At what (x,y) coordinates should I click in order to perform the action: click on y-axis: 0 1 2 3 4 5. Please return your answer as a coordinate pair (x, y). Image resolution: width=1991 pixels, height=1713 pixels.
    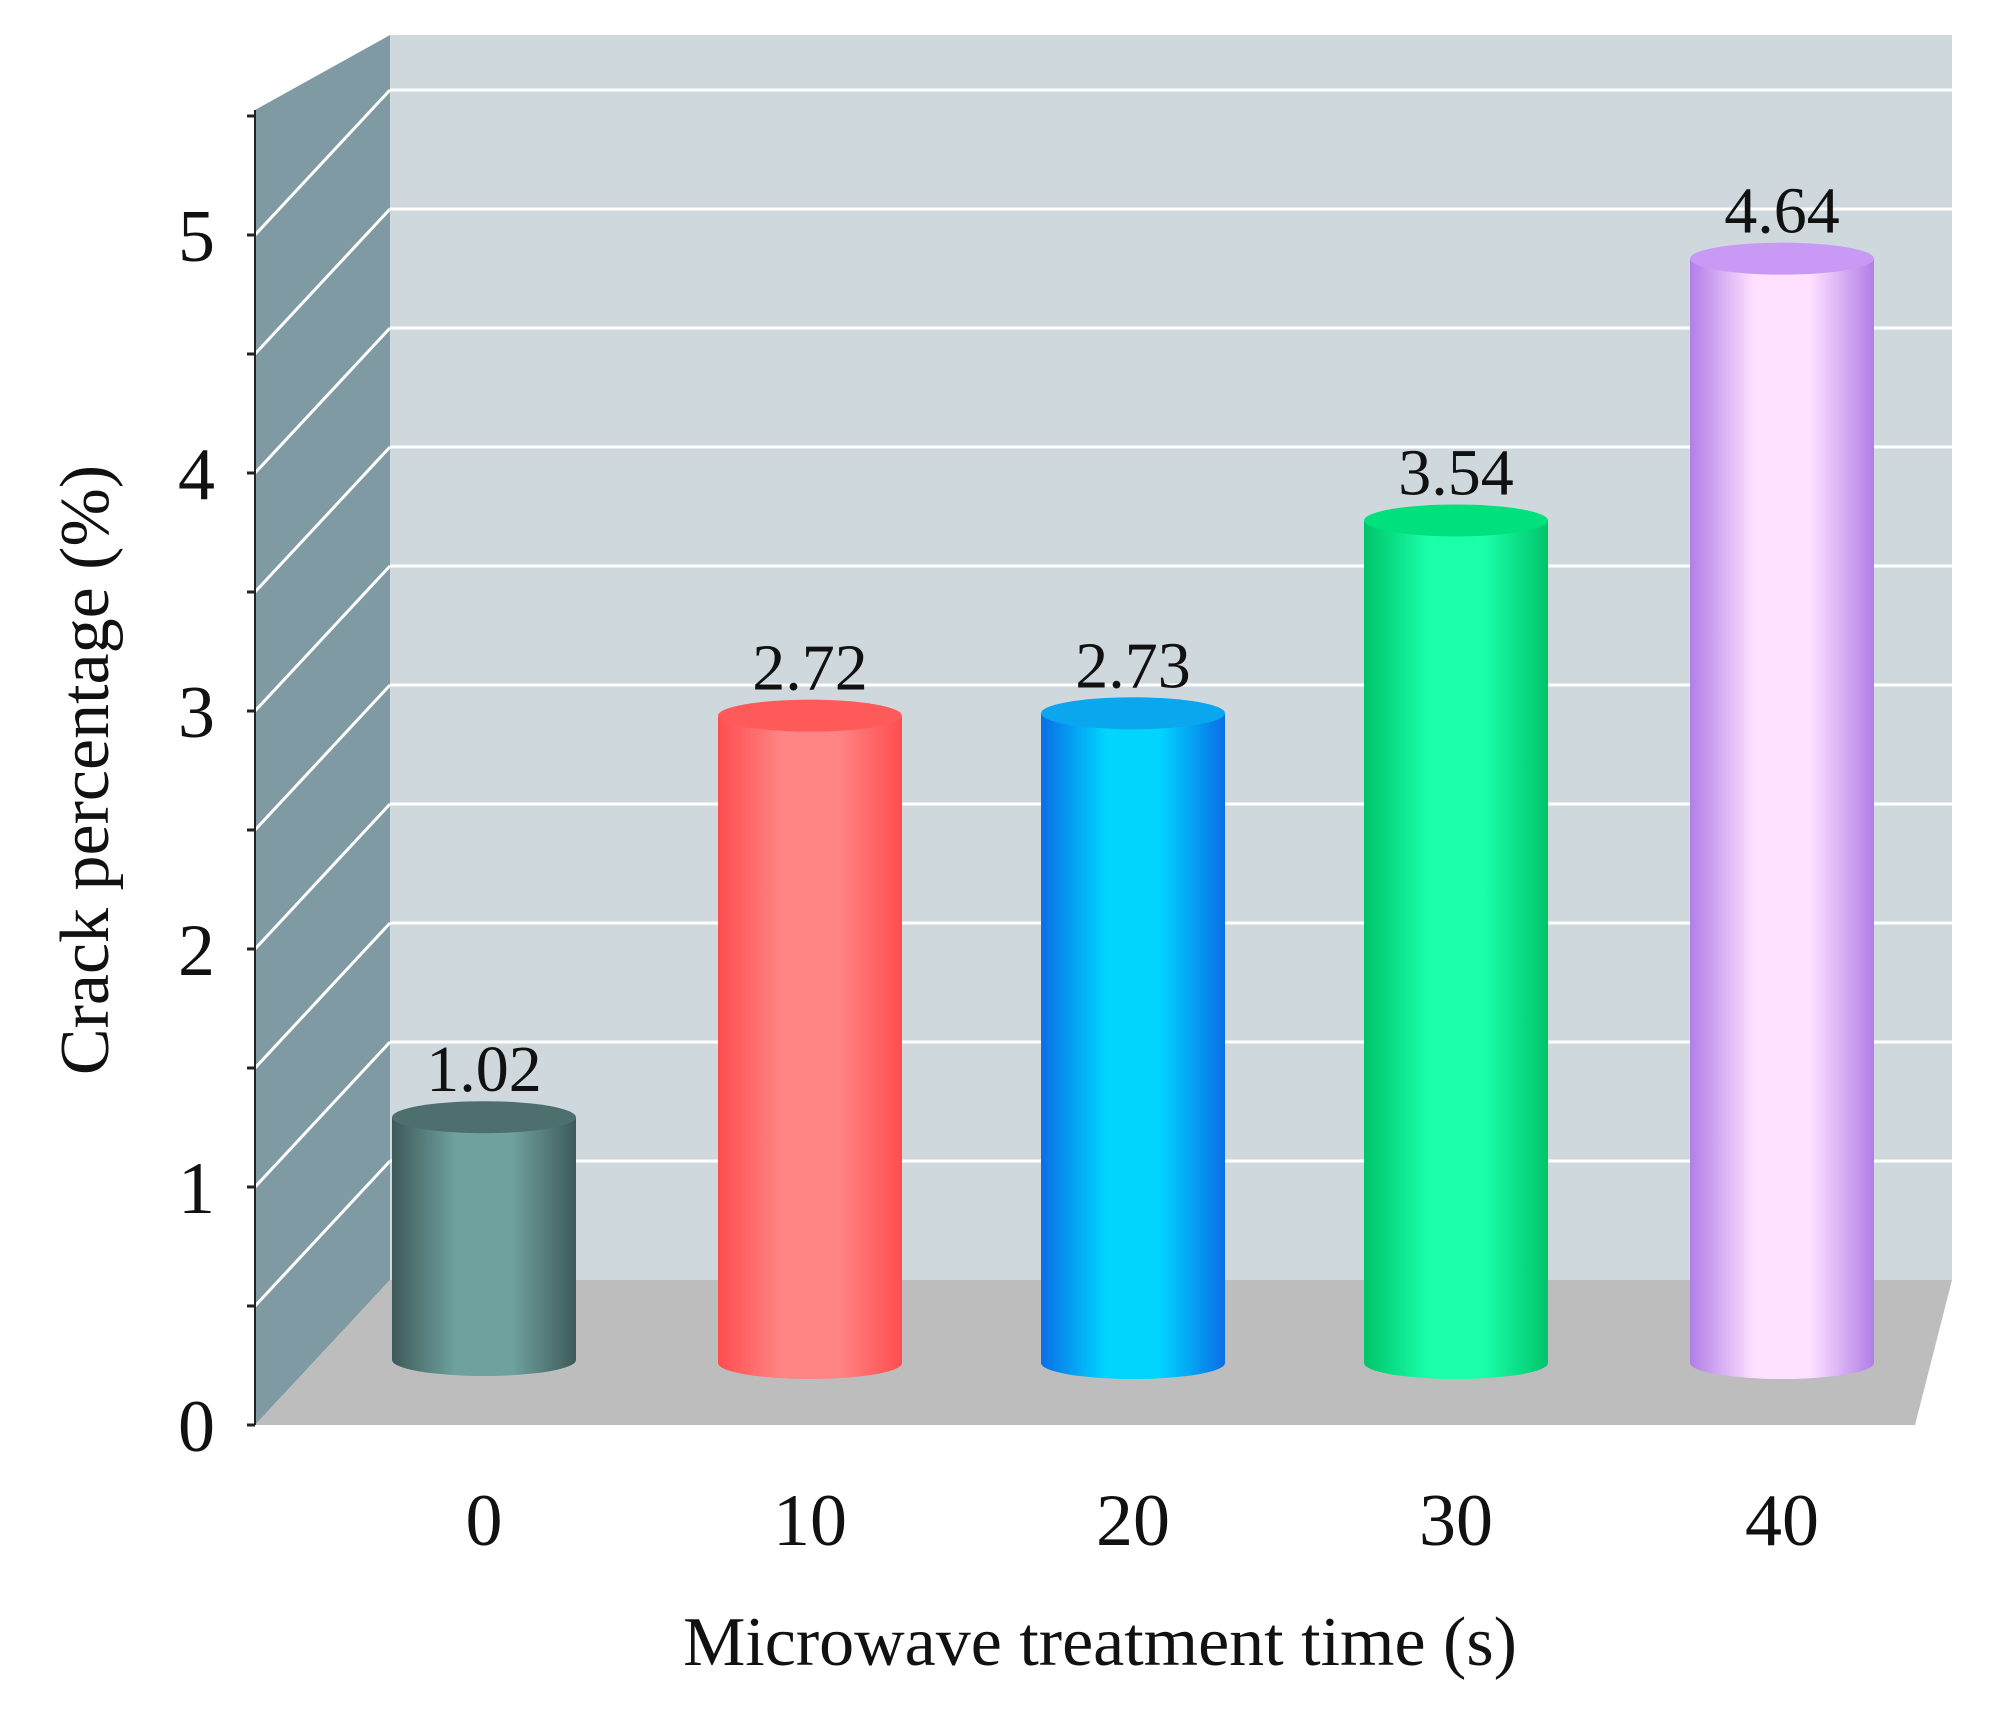
    Looking at the image, I should click on (217, 789).